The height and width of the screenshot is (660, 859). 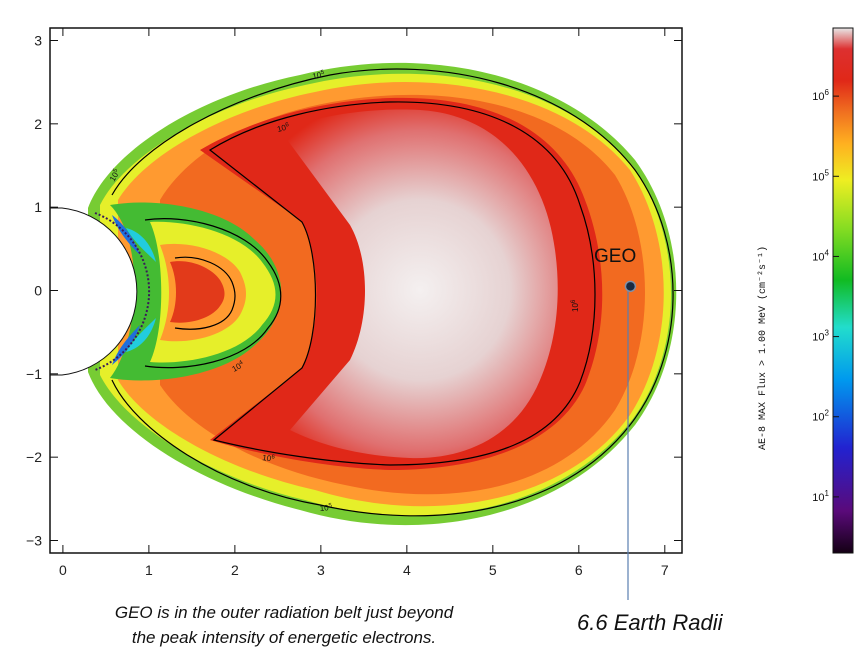 What do you see at coordinates (820, 175) in the screenshot?
I see `colorbar-tick-label: 10⁵` at bounding box center [820, 175].